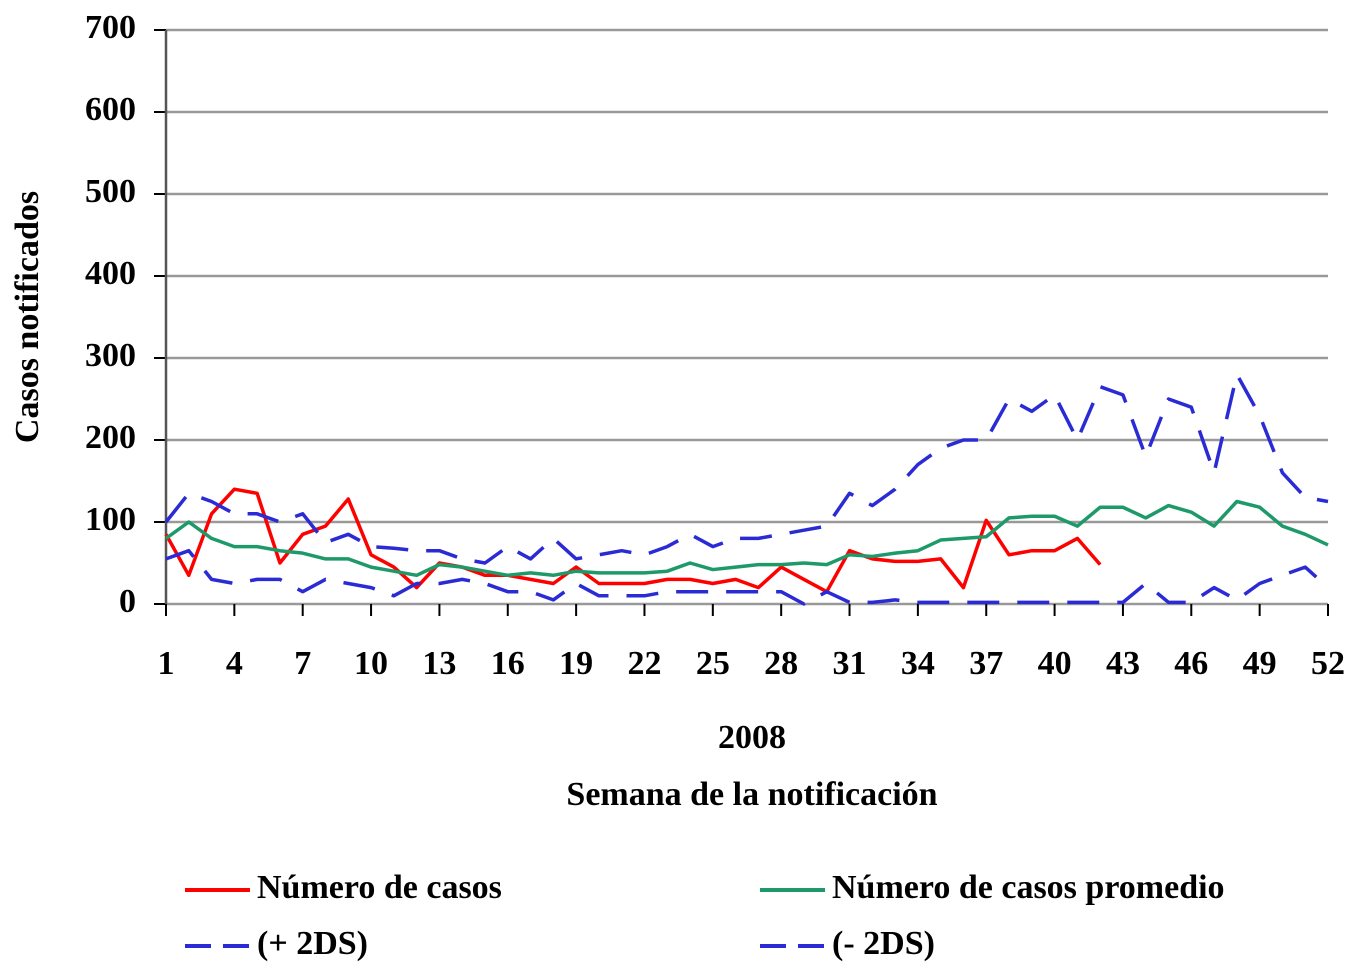 The height and width of the screenshot is (972, 1348). What do you see at coordinates (713, 663) in the screenshot?
I see `x-tick-label: 25` at bounding box center [713, 663].